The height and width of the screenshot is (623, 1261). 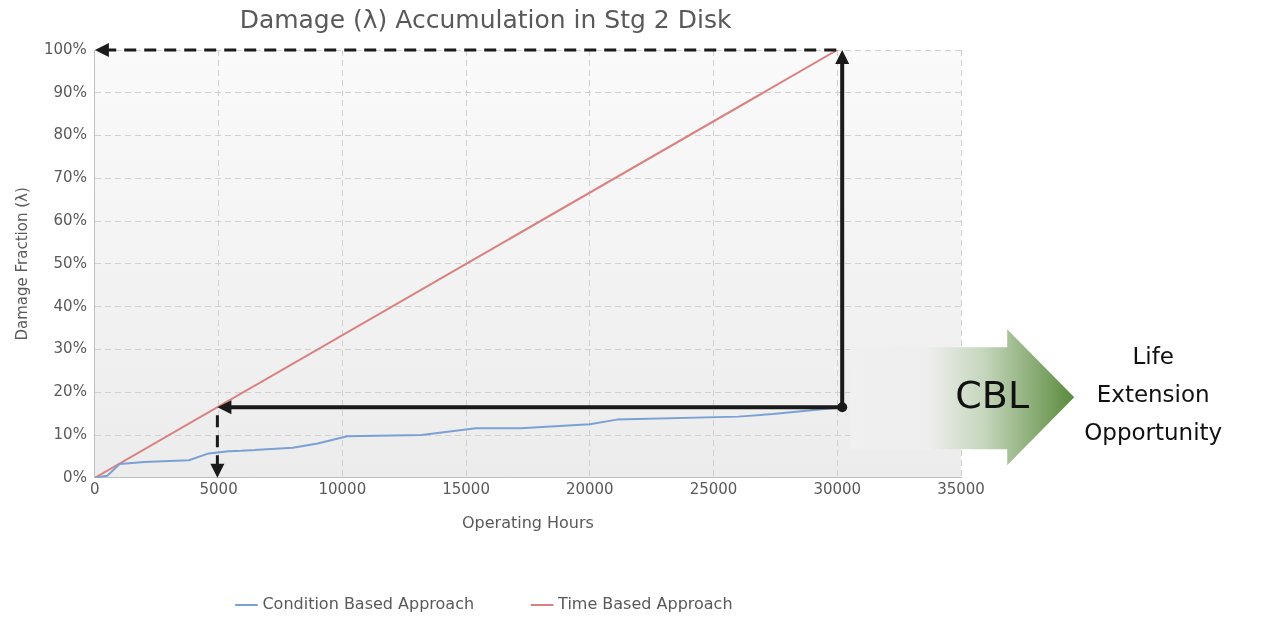 I want to click on x-tick-label: 15000, so click(x=466, y=488).